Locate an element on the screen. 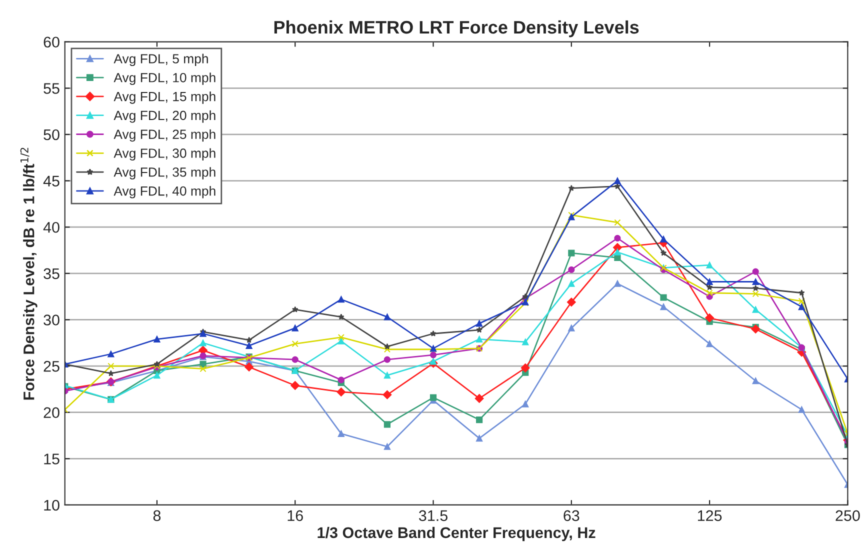 The image size is (865, 558). x-tick-label: 16 is located at coordinates (295, 516).